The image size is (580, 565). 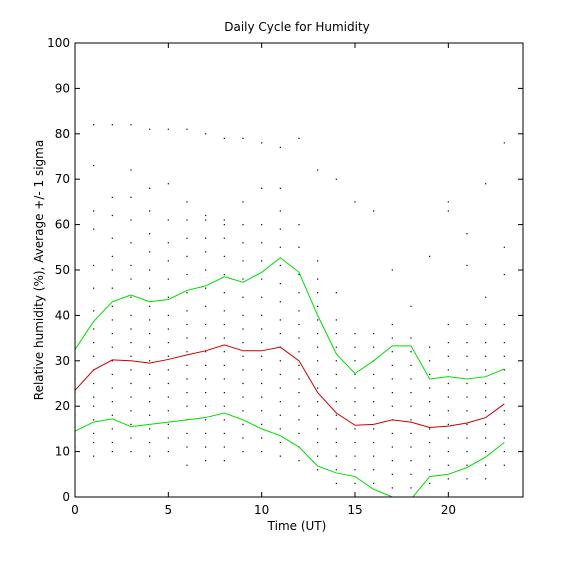 What do you see at coordinates (62, 179) in the screenshot?
I see `y-tick-label: 70` at bounding box center [62, 179].